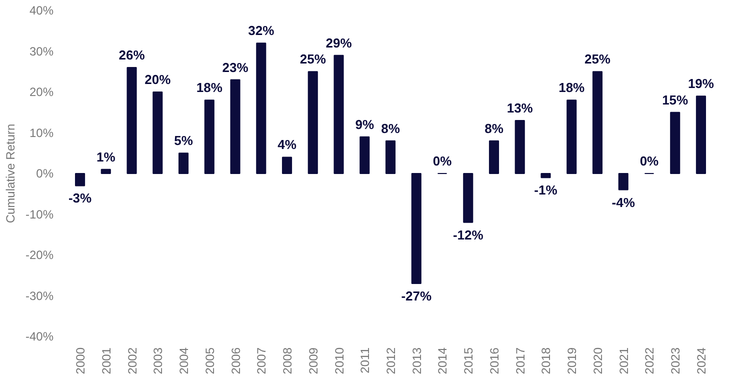 Image resolution: width=736 pixels, height=377 pixels. Describe the element at coordinates (235, 360) in the screenshot. I see `x-tick-label: 2006` at that location.